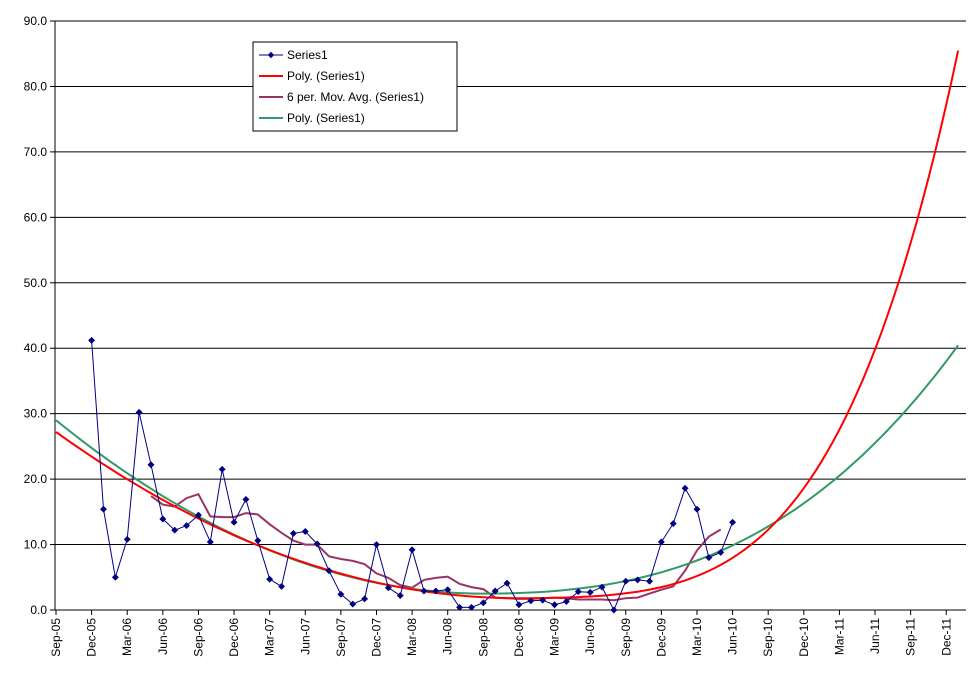 The image size is (980, 682). I want to click on x-tick-label: Dec-10, so click(804, 637).